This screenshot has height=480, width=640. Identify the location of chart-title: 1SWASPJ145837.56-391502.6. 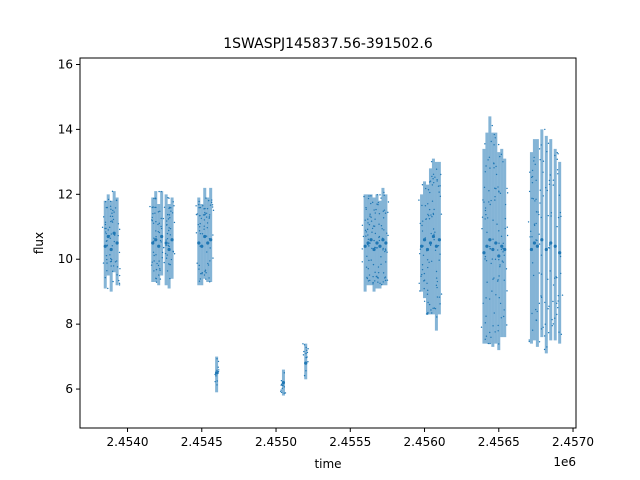
(328, 44).